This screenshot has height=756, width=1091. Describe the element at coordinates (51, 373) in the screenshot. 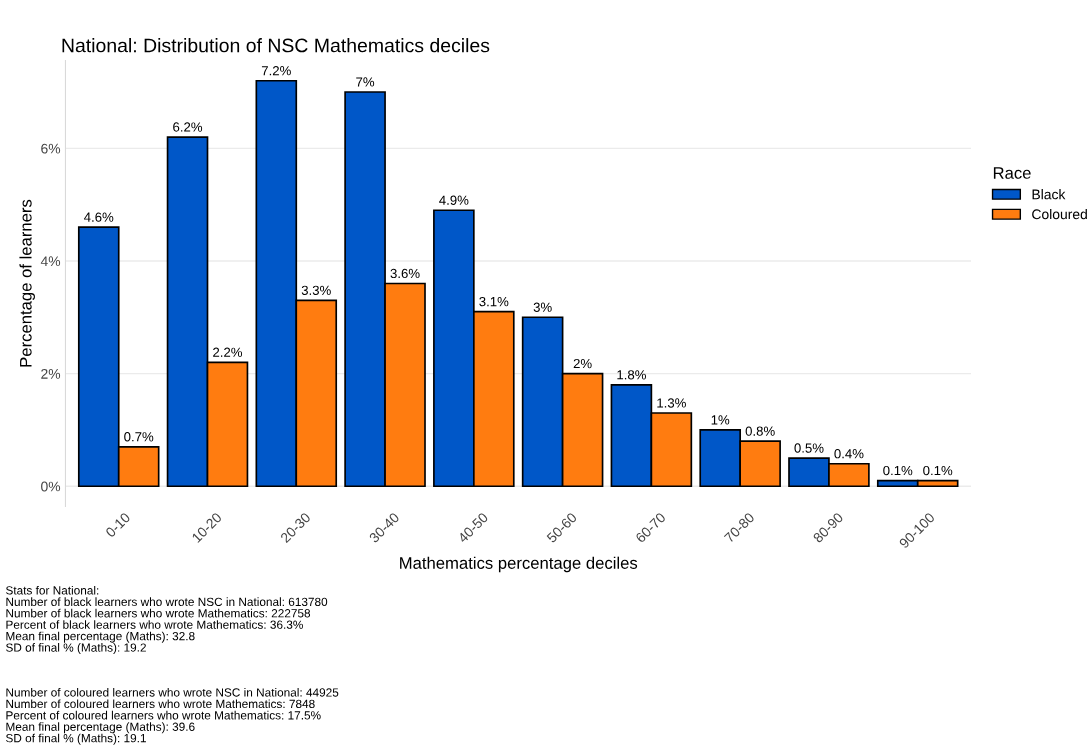

I see `y-tick-label: 2%` at that location.